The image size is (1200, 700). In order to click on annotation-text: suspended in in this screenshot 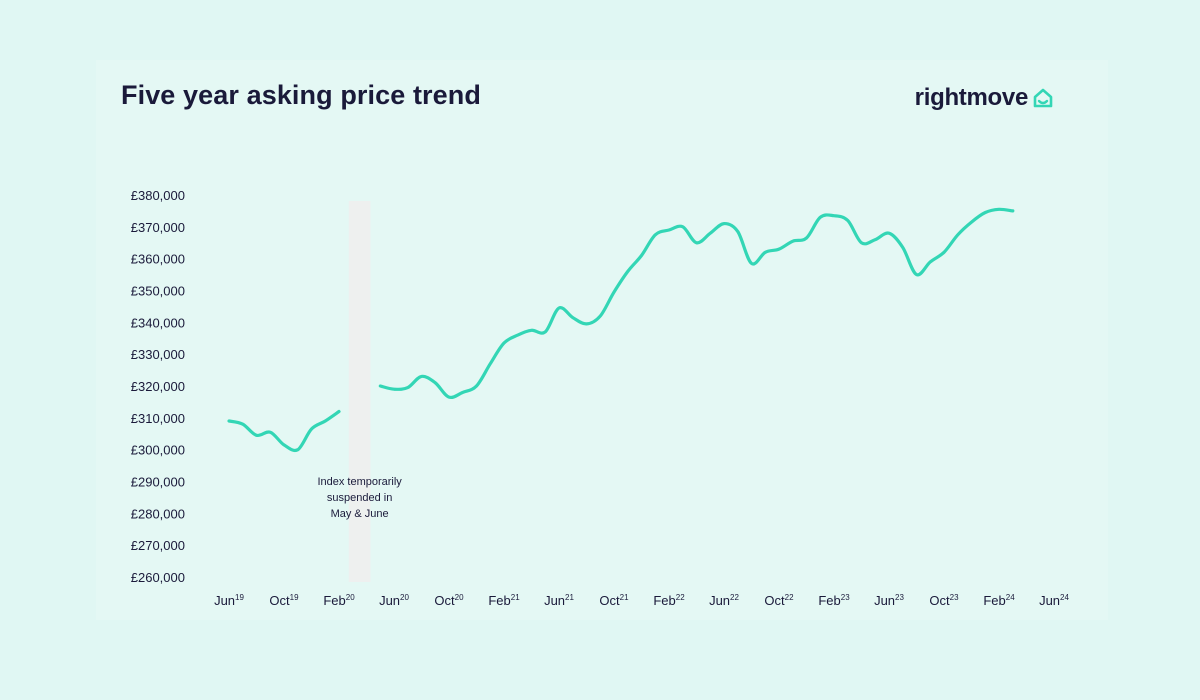, I will do `click(359, 498)`.